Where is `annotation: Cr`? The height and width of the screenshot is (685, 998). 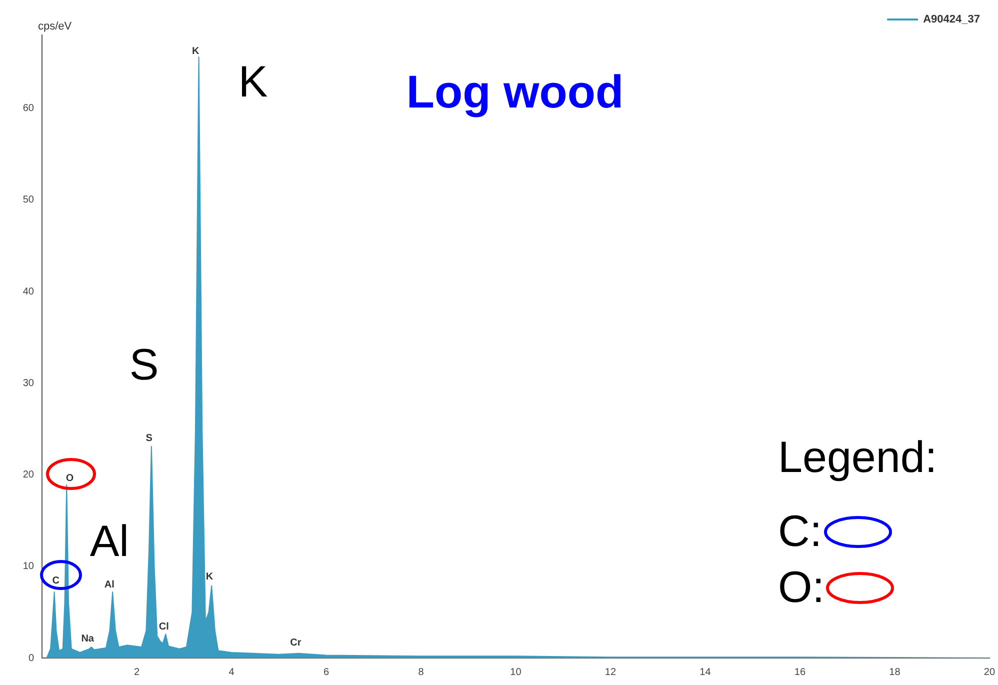 annotation: Cr is located at coordinates (296, 643).